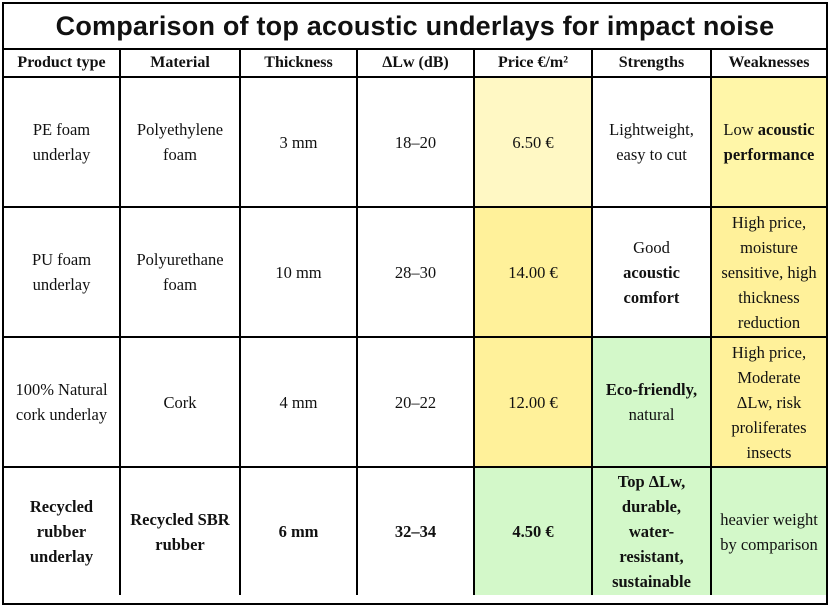  I want to click on header-product-type: Product type, so click(62, 64).